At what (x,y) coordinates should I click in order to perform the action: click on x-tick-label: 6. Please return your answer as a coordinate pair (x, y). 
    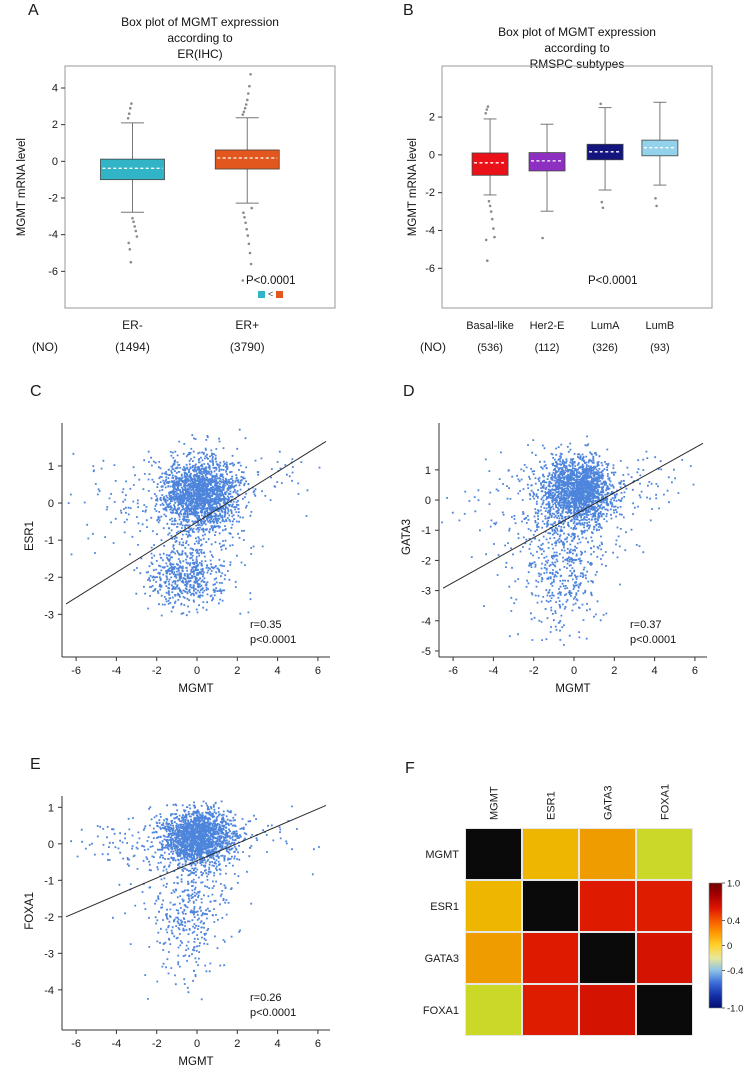
    Looking at the image, I should click on (318, 671).